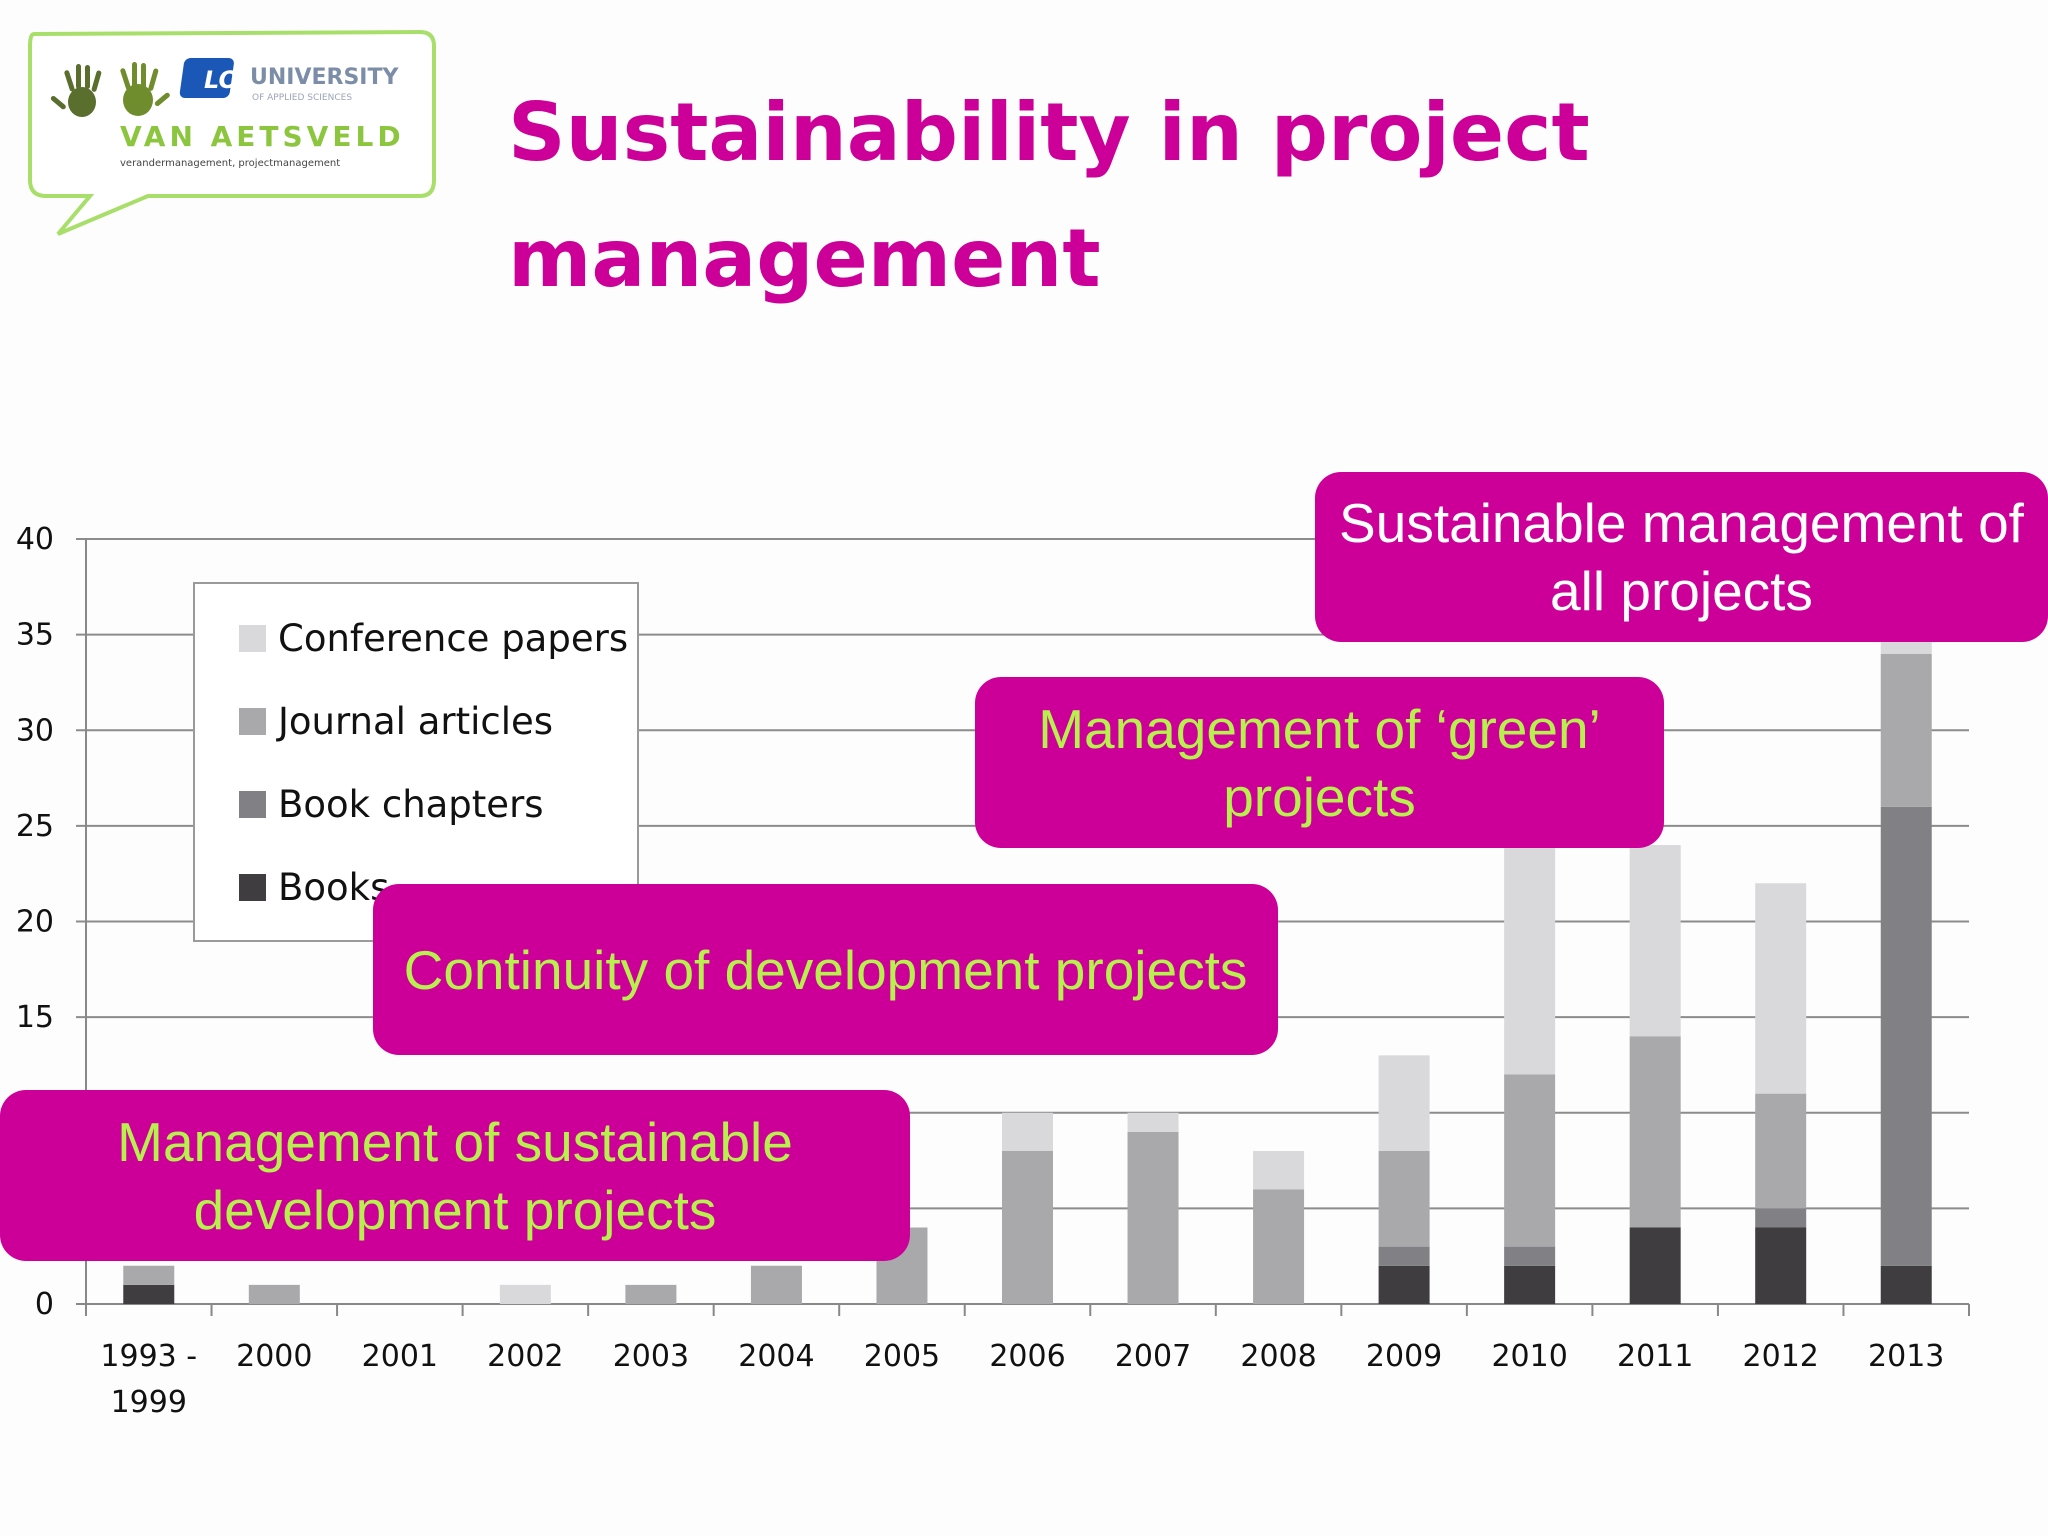 This screenshot has height=1536, width=2048. Describe the element at coordinates (44, 1304) in the screenshot. I see `y-tick-label: 0` at that location.